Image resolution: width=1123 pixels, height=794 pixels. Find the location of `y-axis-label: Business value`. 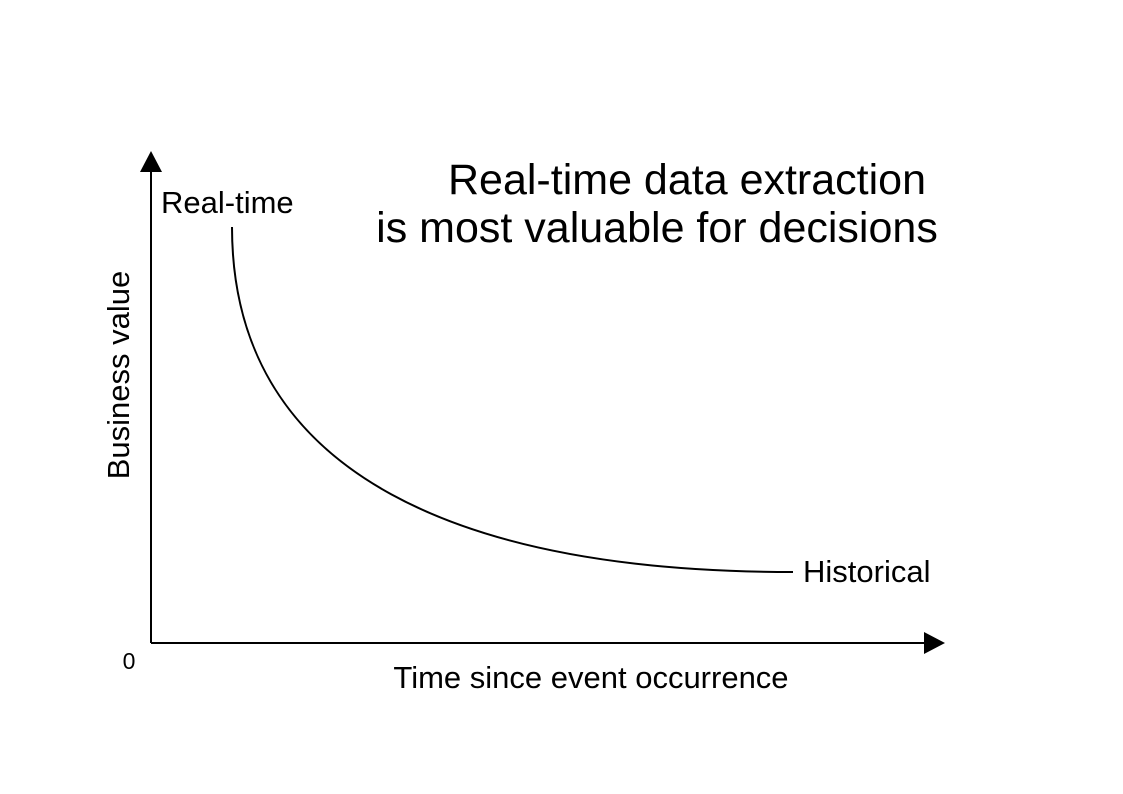

y-axis-label: Business value is located at coordinates (118, 375).